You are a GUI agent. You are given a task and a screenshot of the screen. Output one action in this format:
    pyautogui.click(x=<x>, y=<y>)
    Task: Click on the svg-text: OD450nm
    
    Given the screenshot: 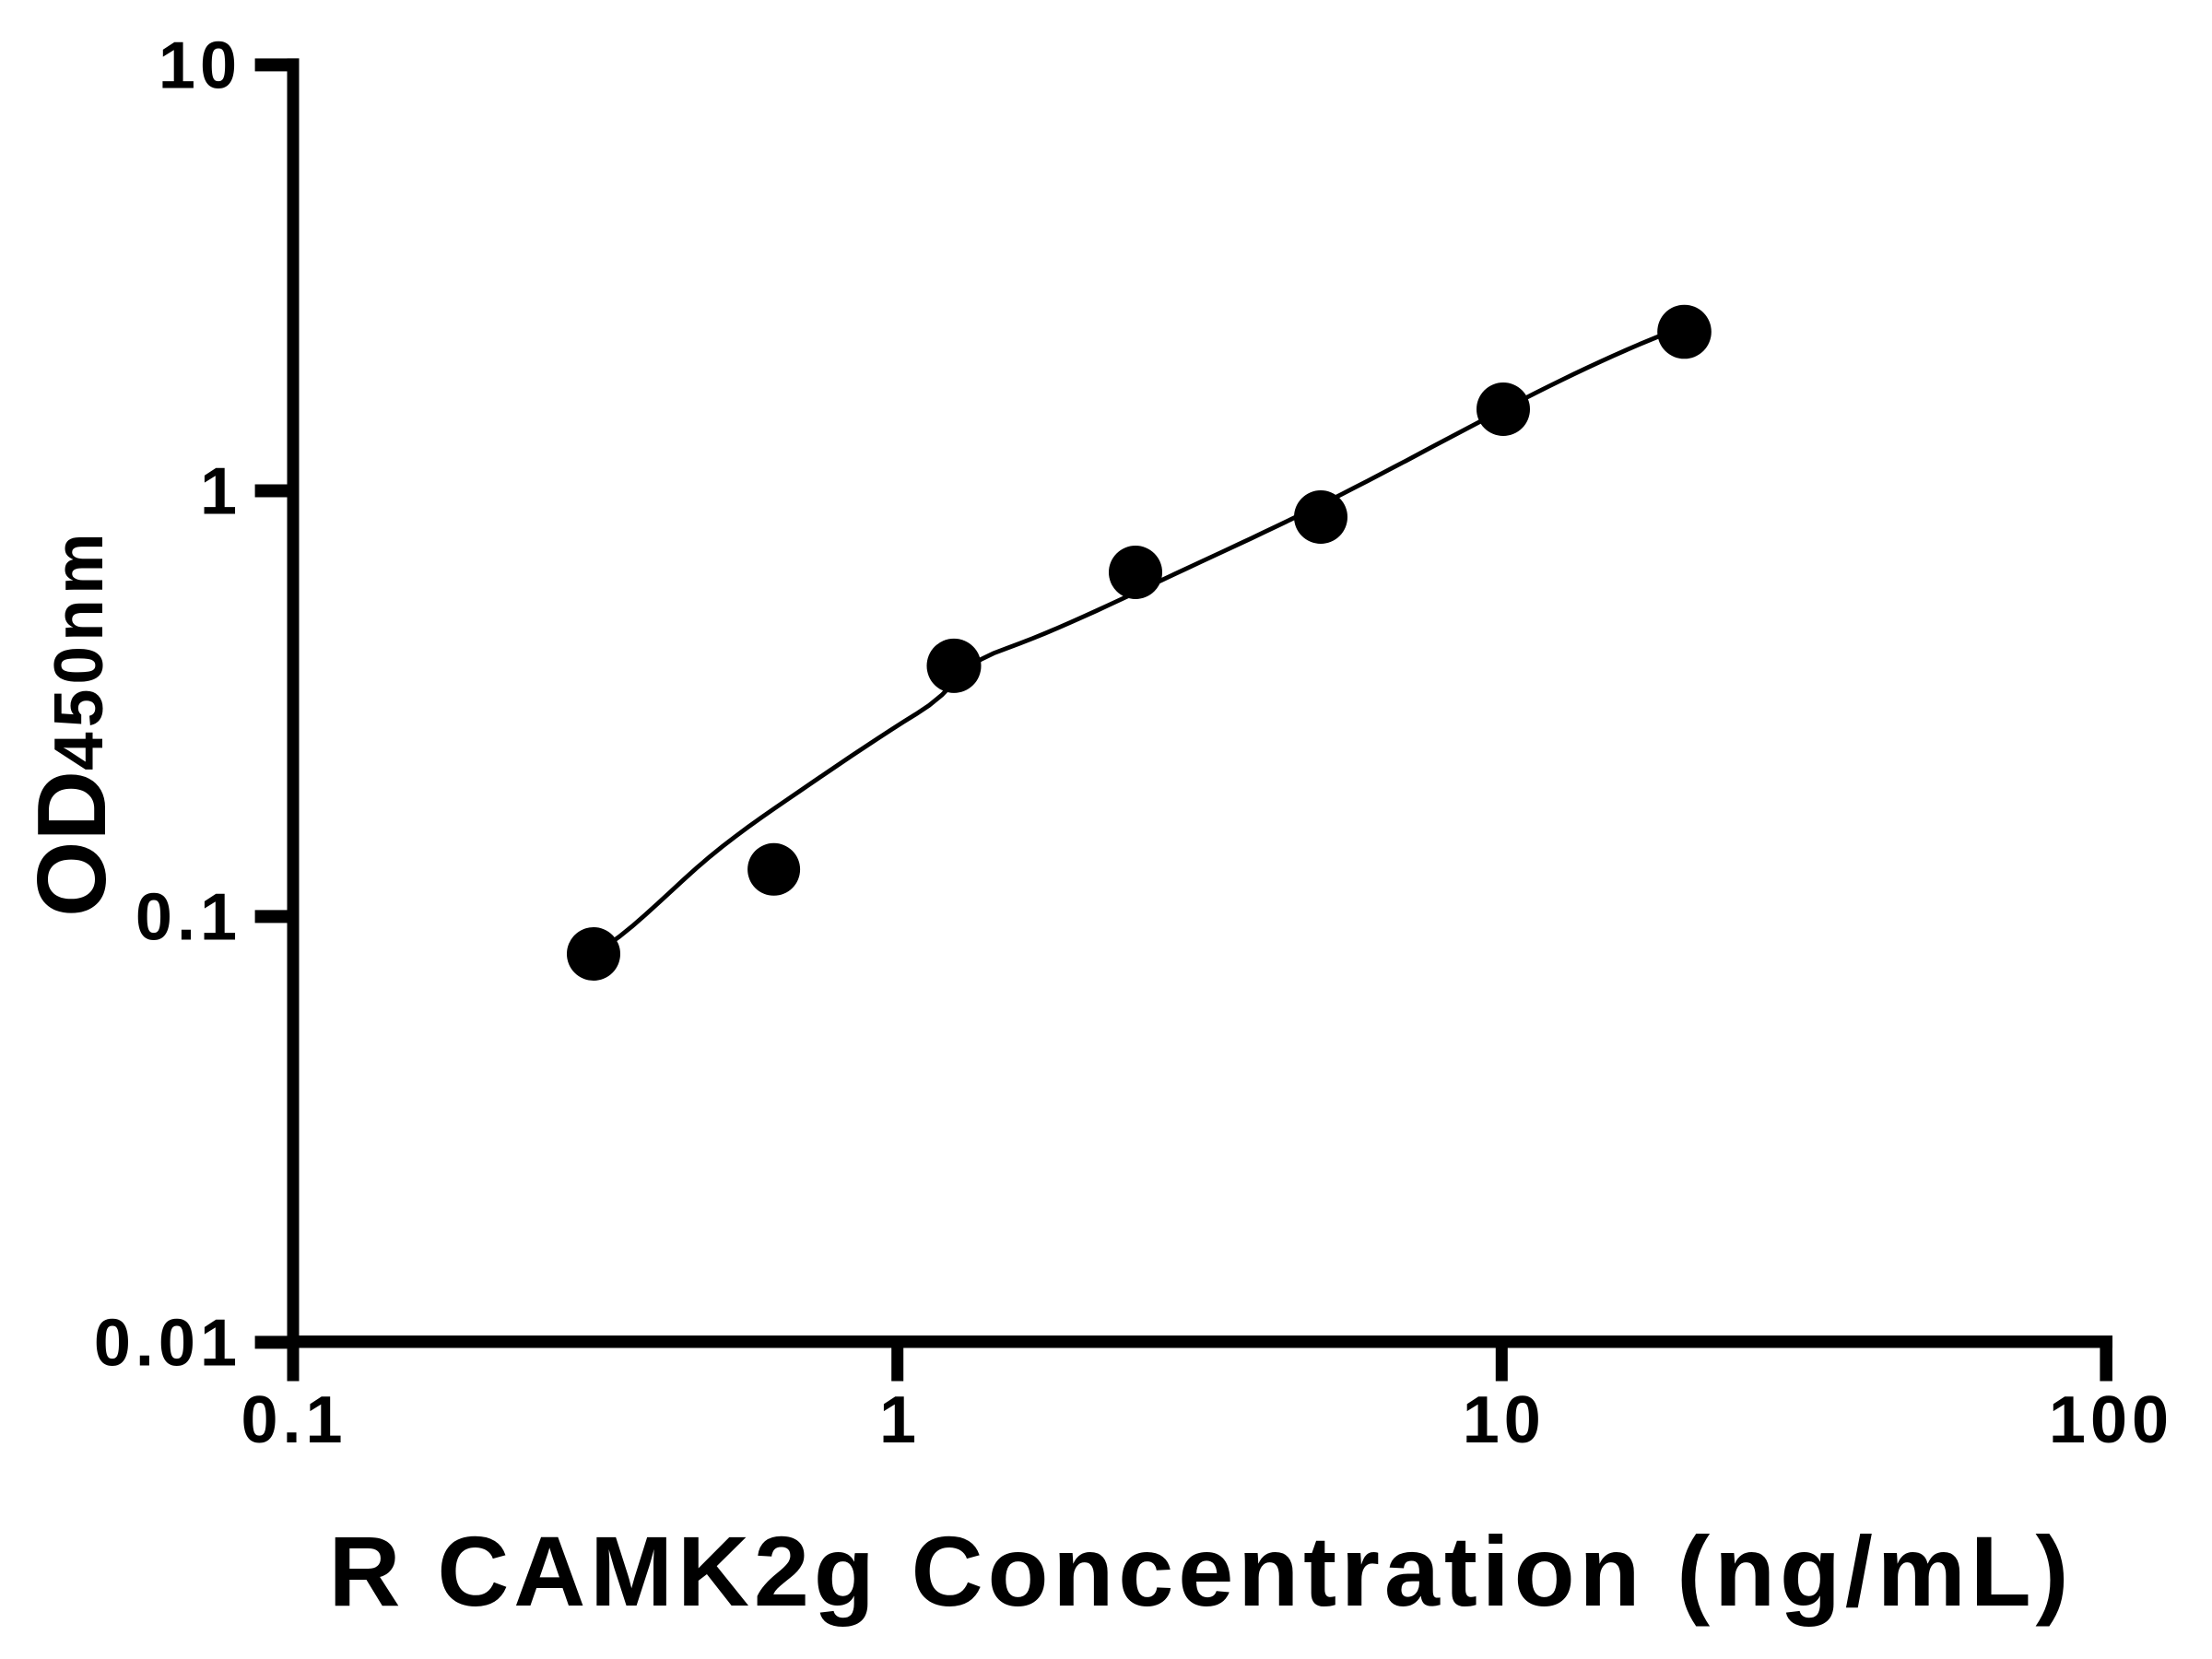 What is the action you would take?
    pyautogui.click(x=72, y=722)
    